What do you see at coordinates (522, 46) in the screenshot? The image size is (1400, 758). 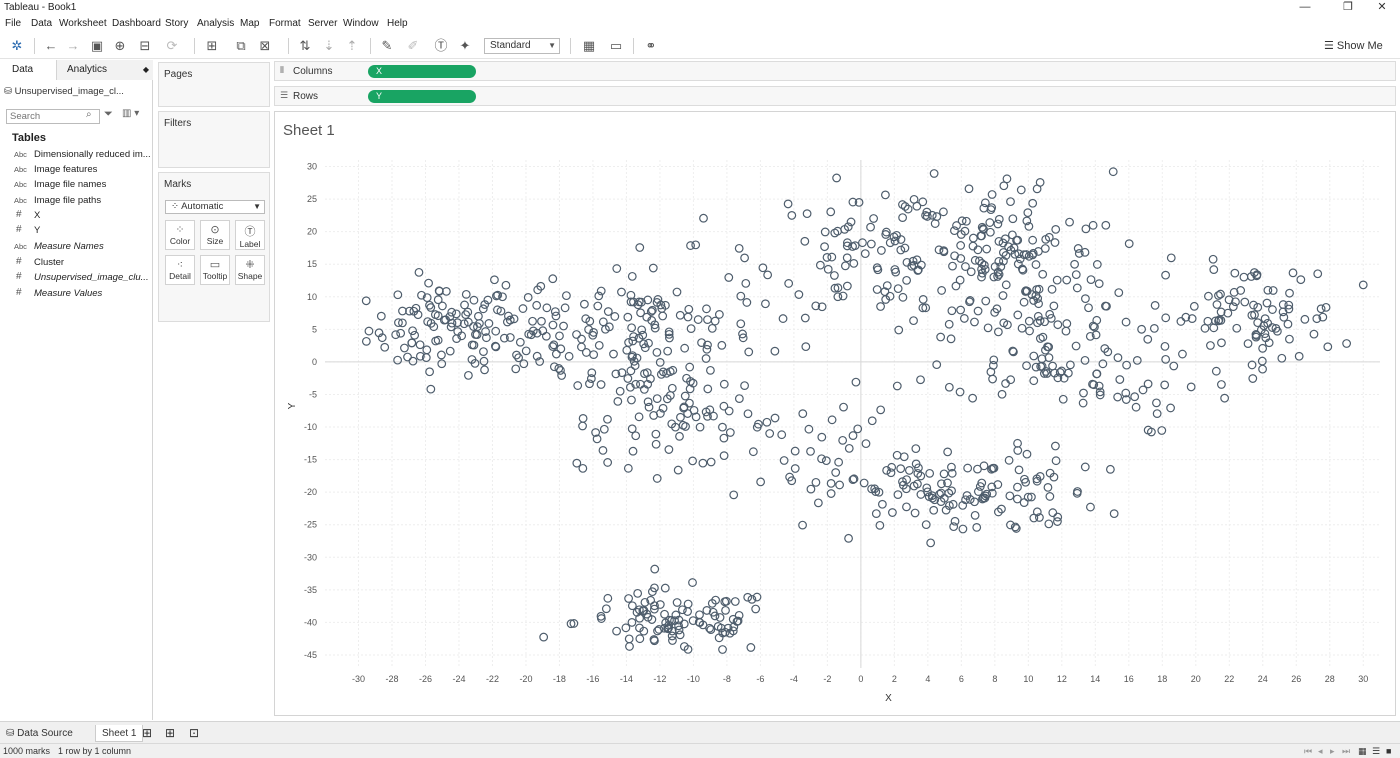 I see `fit-dropdown: Standard ▼` at bounding box center [522, 46].